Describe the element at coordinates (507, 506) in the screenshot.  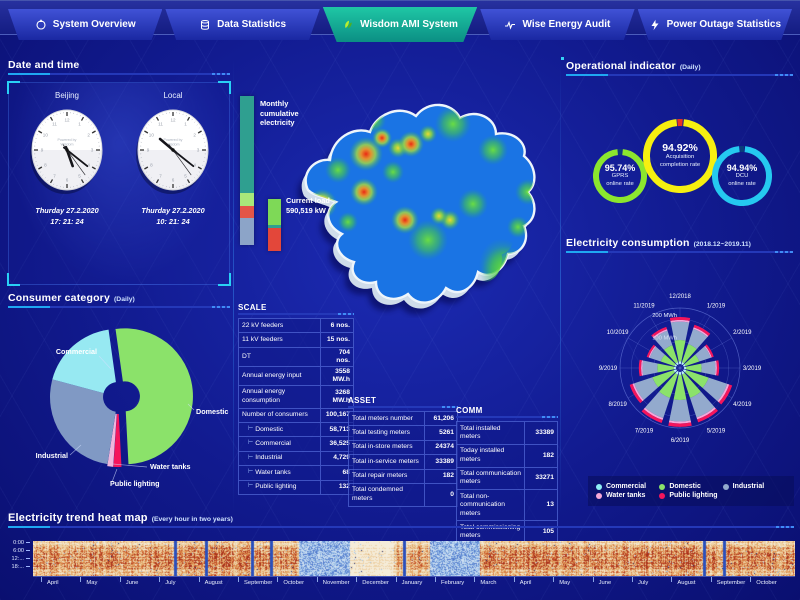
I see `table-row: Total non-communication meters 13` at that location.